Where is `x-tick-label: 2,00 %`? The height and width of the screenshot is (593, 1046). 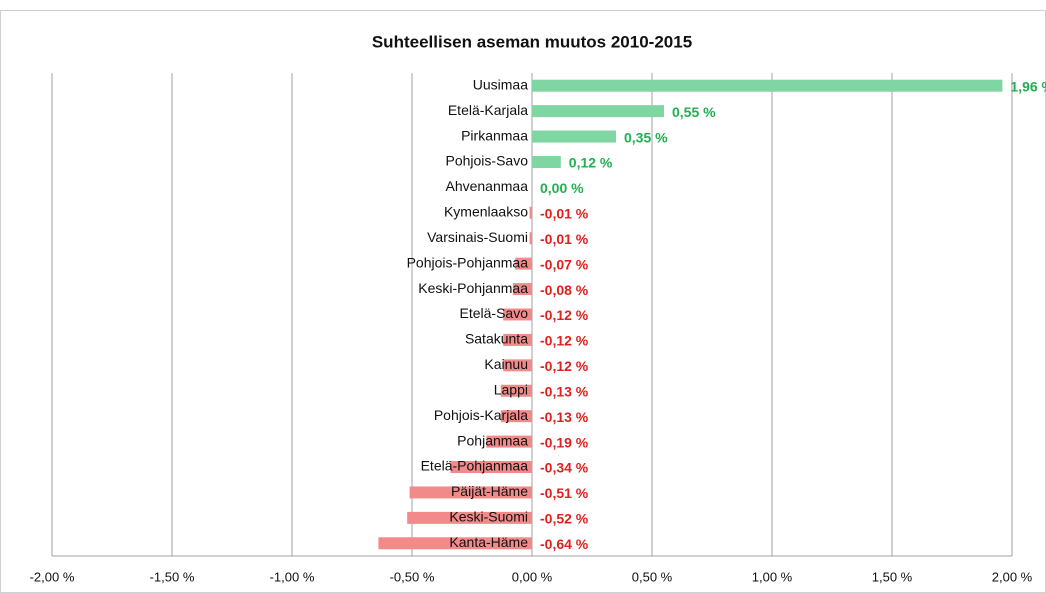
x-tick-label: 2,00 % is located at coordinates (1012, 576).